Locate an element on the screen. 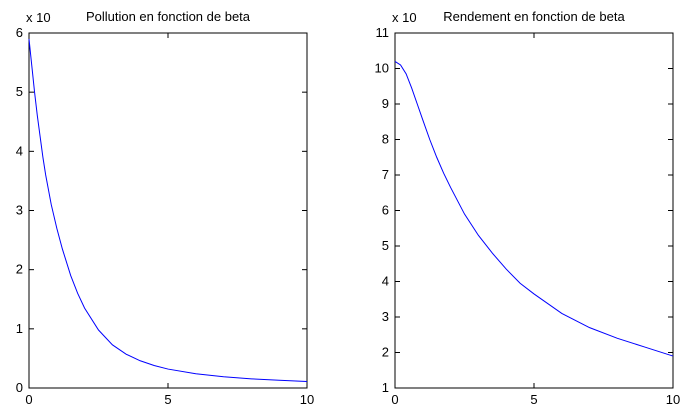 Image resolution: width=683 pixels, height=407 pixels. left-ytick-label: 4 is located at coordinates (19, 150).